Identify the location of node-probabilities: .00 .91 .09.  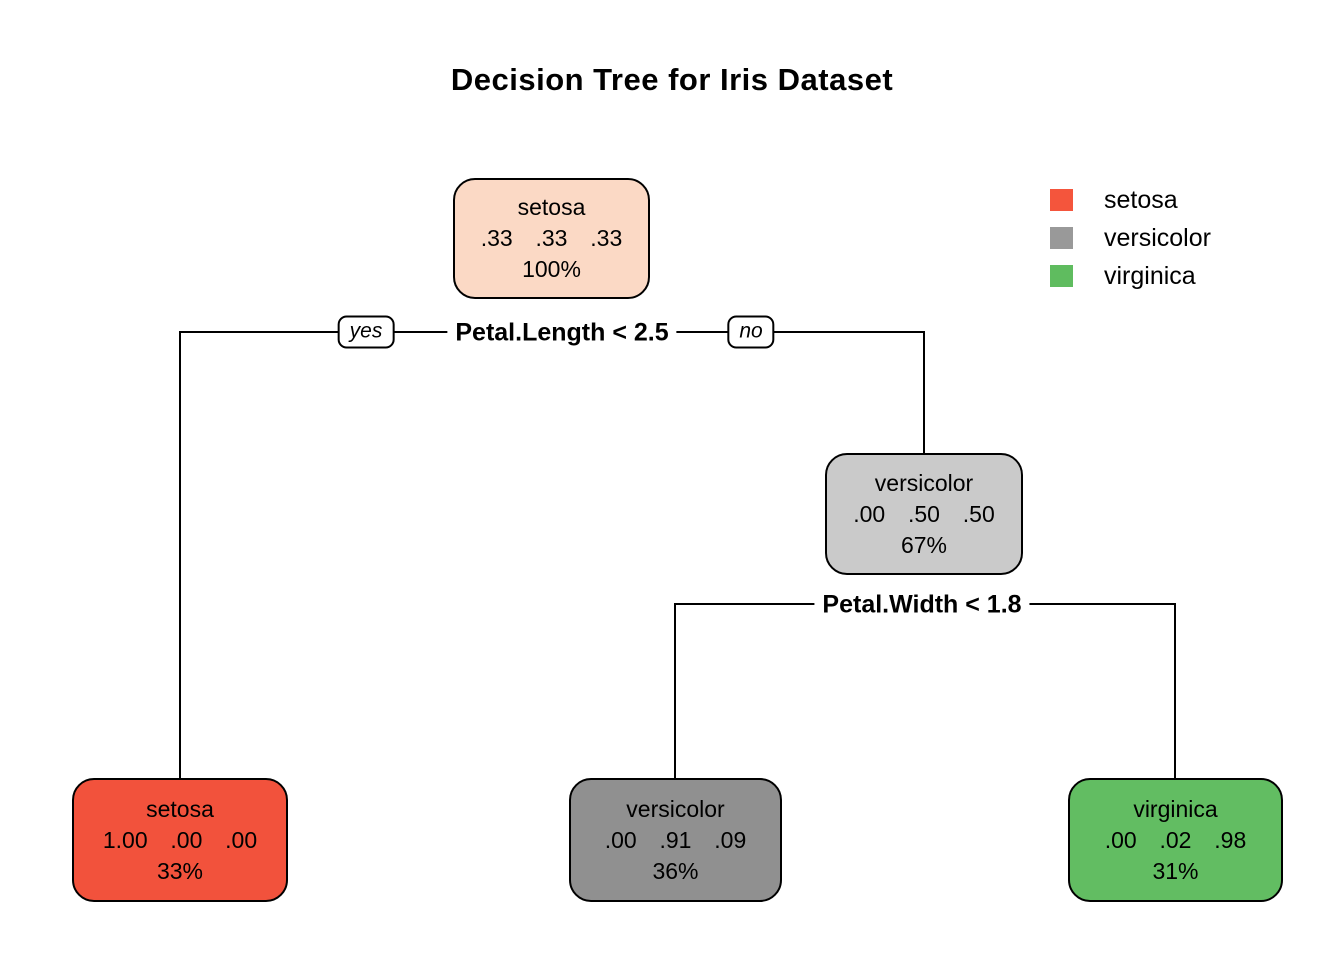
(675, 839).